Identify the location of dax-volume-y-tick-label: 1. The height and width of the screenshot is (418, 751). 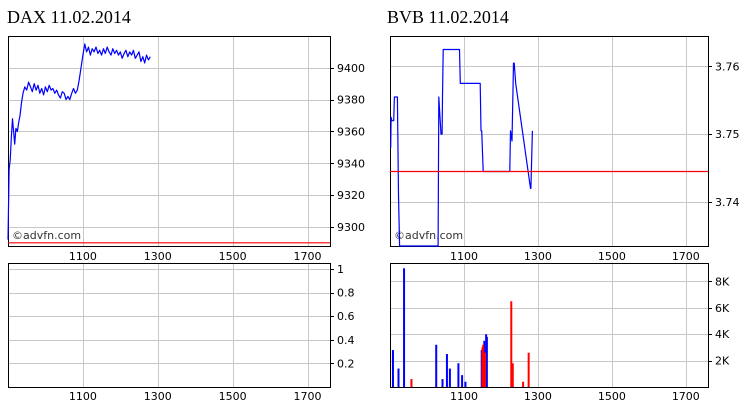
(340, 269).